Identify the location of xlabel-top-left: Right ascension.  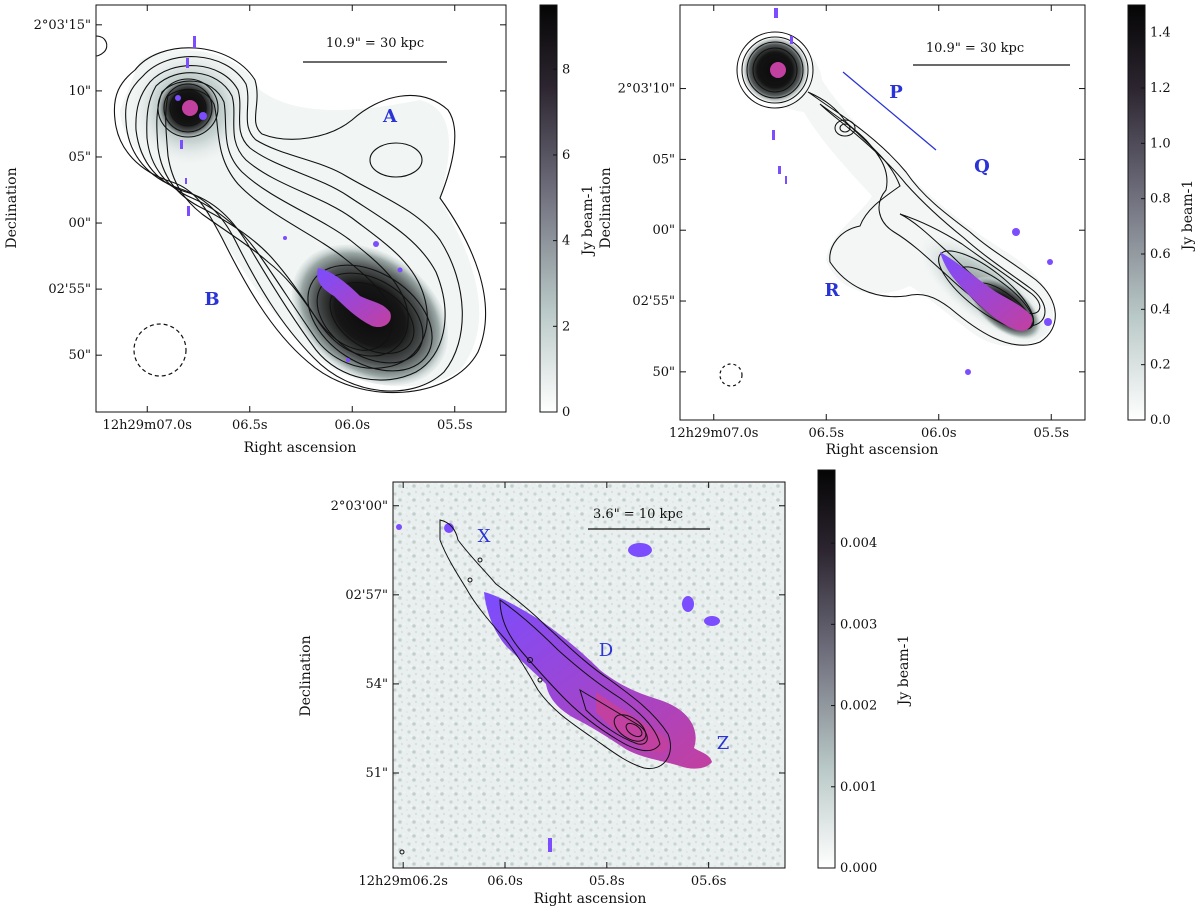
(300, 448).